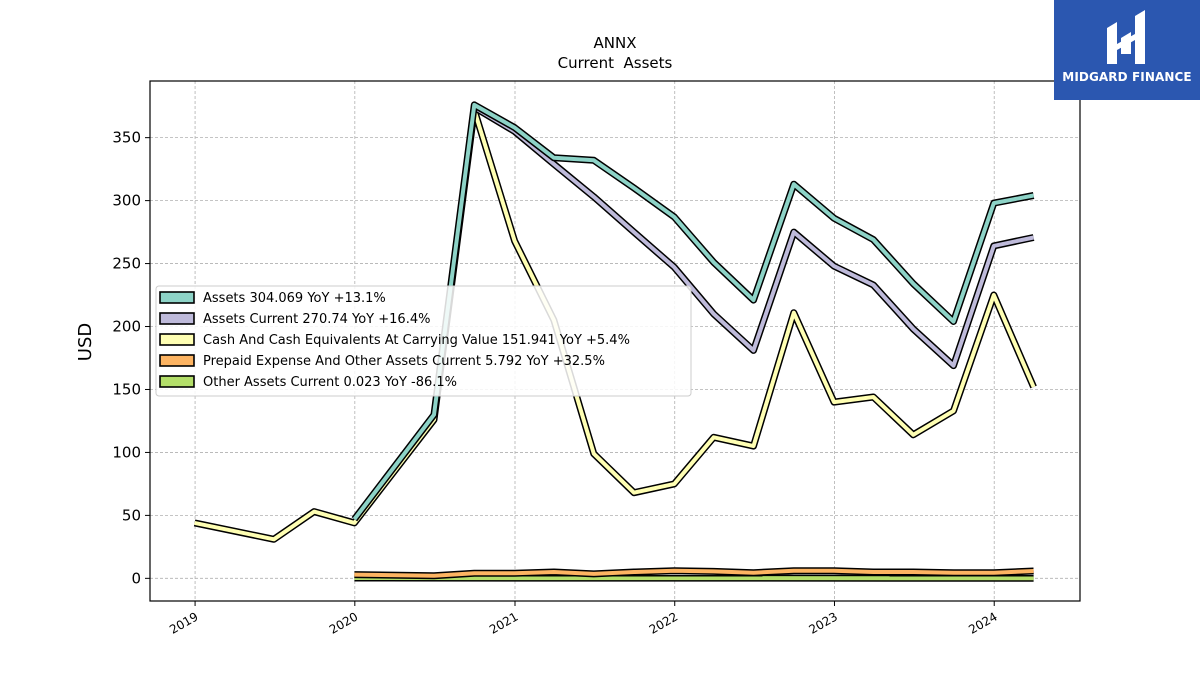 The height and width of the screenshot is (675, 1200). I want to click on y-tick-label: 50, so click(131, 515).